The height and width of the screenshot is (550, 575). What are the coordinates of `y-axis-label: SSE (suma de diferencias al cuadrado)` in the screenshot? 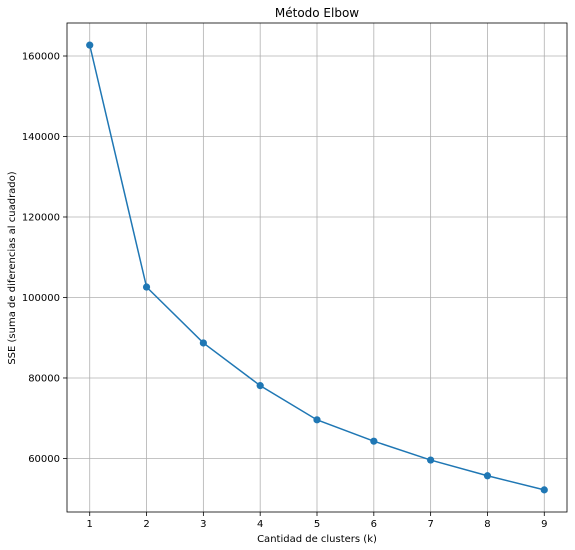 It's located at (12, 267).